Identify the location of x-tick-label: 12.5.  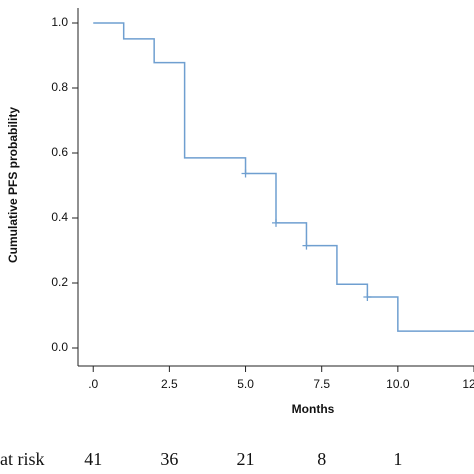
(468, 384).